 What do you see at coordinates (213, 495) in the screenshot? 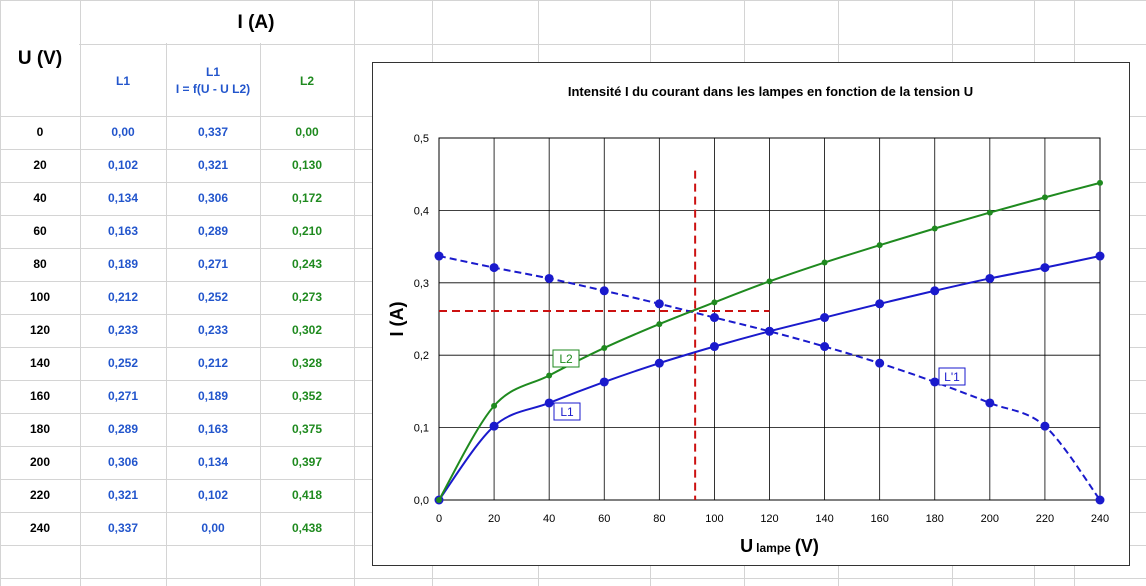
I see `row-l1f-value: 0,102` at bounding box center [213, 495].